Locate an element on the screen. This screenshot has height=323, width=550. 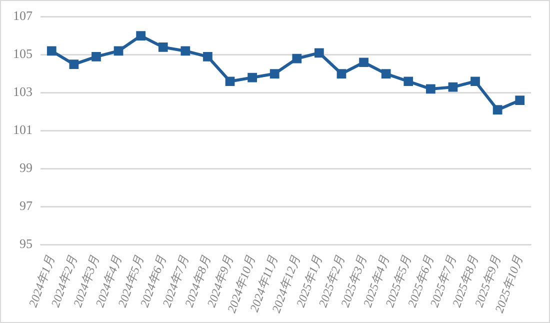
y-tick-label: 99 is located at coordinates (26, 168).